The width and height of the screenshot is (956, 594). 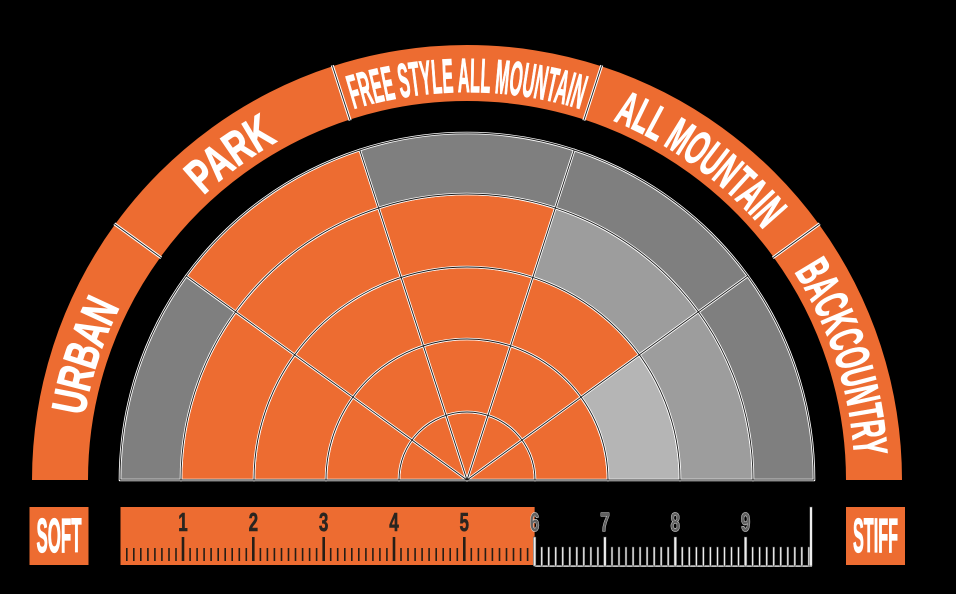 I want to click on ruler-end-tick, so click(x=811, y=536).